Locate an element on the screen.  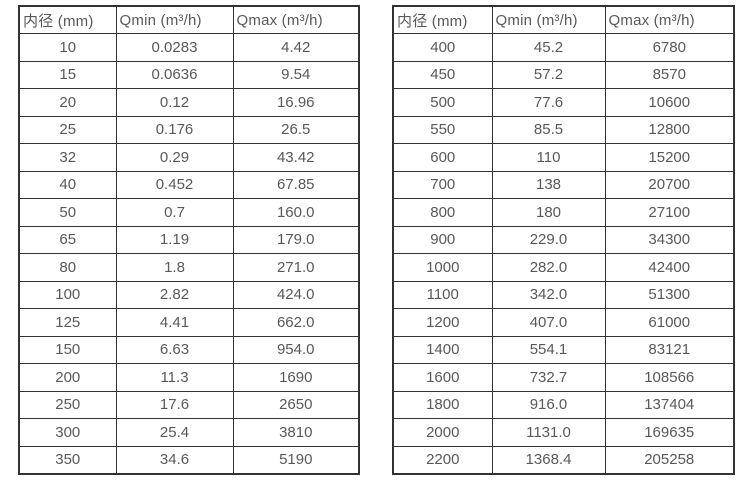
table-row: 125 4.41 662.0 is located at coordinates (189, 322).